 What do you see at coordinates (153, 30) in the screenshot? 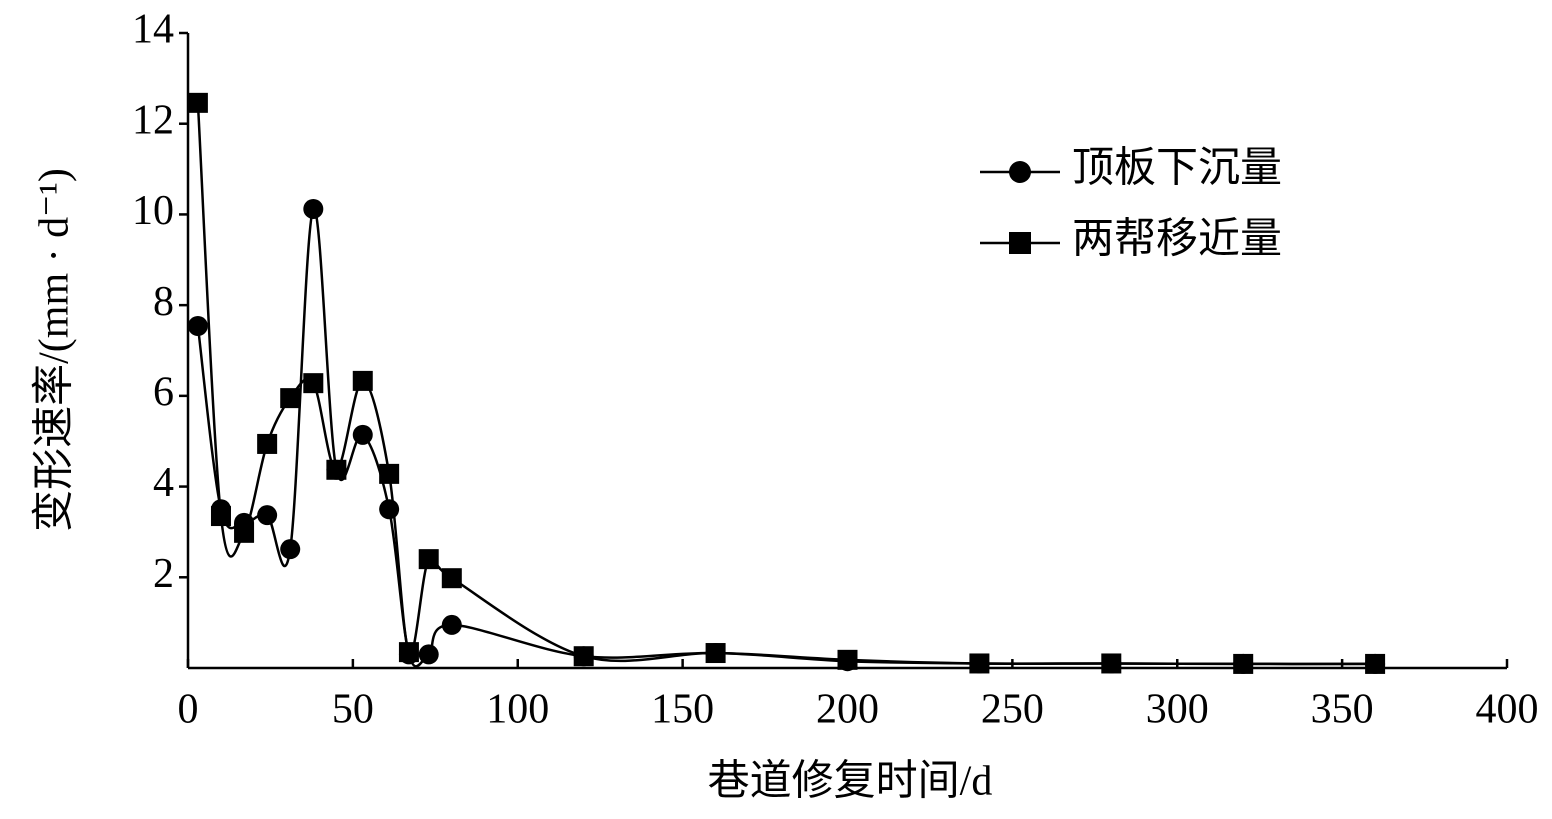
I see `y-tick-label: 14` at bounding box center [153, 30].